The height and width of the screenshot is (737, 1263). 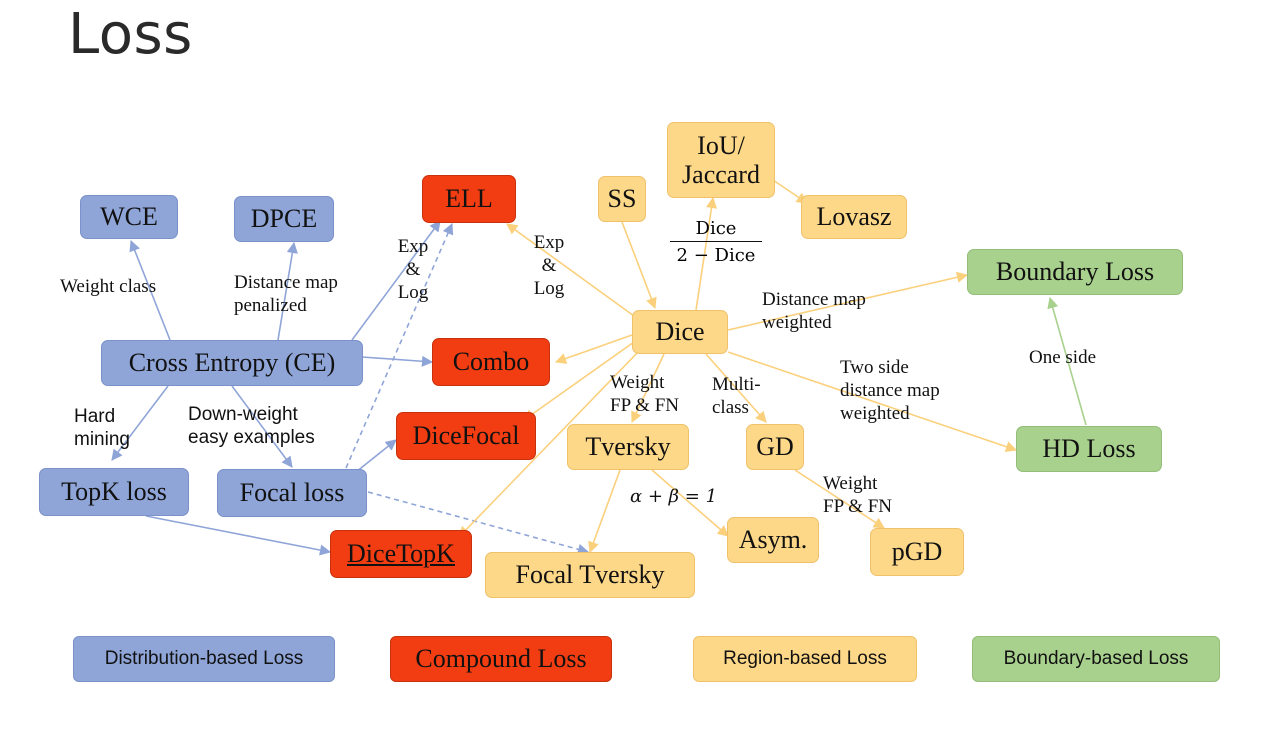 What do you see at coordinates (549, 443) in the screenshot?
I see `edge-dice-dicetopk` at bounding box center [549, 443].